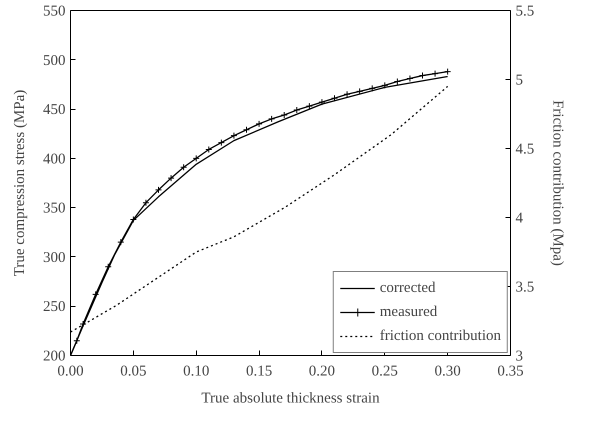  Describe the element at coordinates (409, 312) in the screenshot. I see `legend-label: measured` at that location.